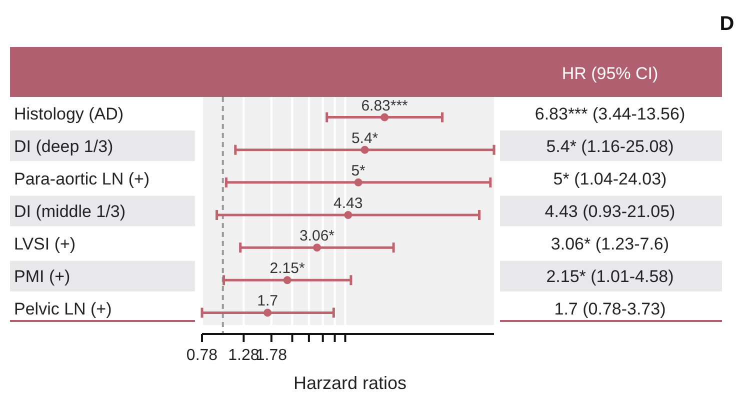  What do you see at coordinates (384, 105) in the screenshot?
I see `data-label: 6.83***` at bounding box center [384, 105].